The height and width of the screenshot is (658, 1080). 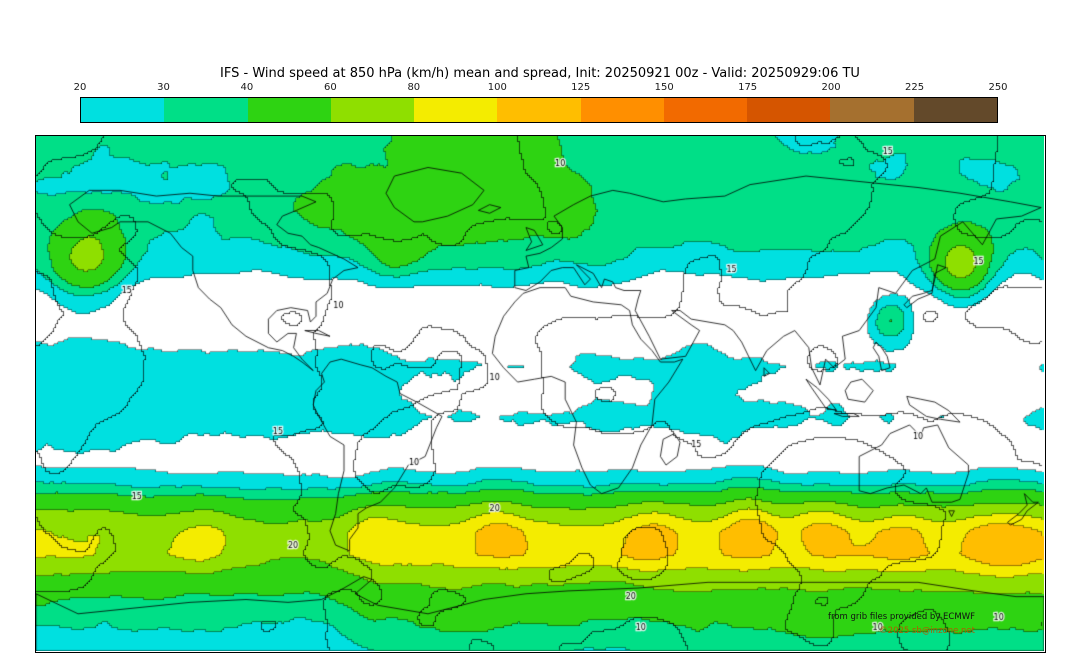 What do you see at coordinates (901, 617) in the screenshot?
I see `credit-source: from grib files provided by ECMWF` at bounding box center [901, 617].